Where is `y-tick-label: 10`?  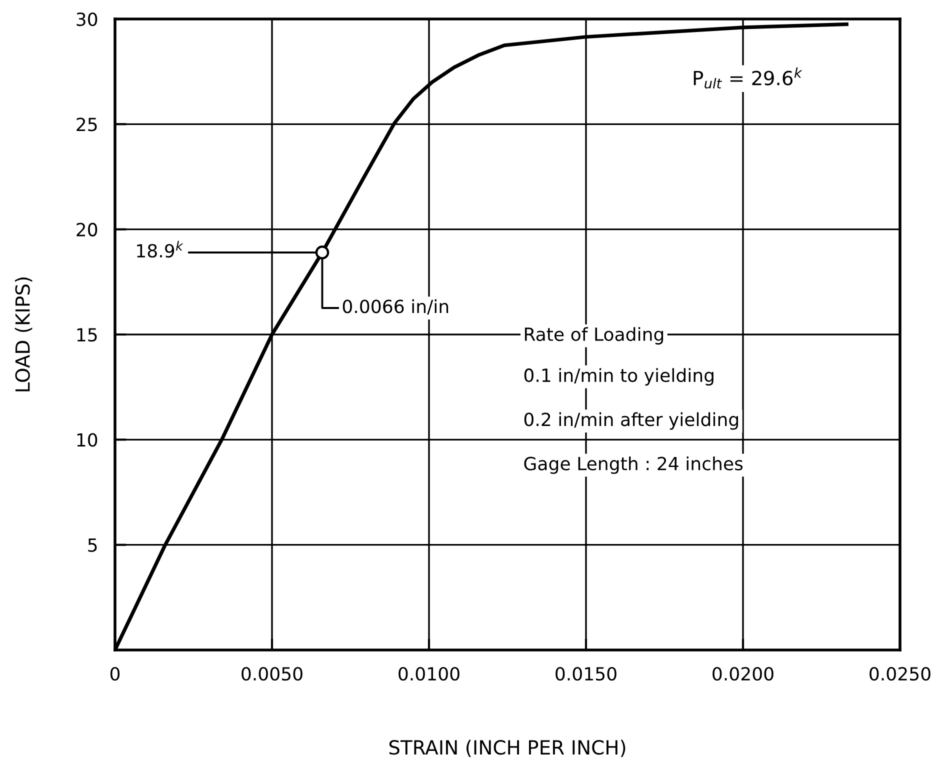
y-tick-label: 10 is located at coordinates (87, 440).